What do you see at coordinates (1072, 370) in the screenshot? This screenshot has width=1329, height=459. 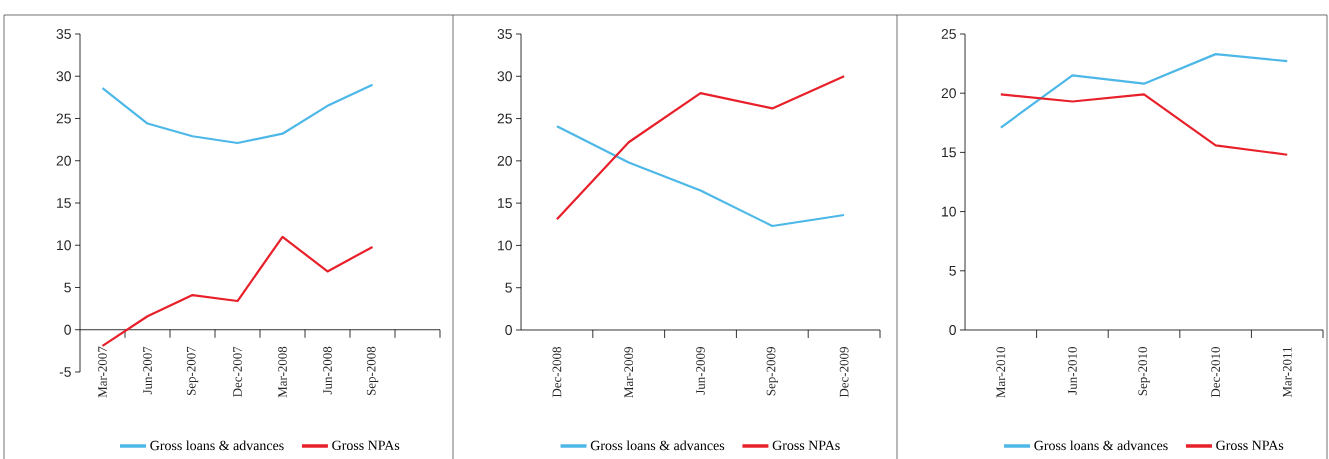 I see `x-tick-label: Jun-2010` at bounding box center [1072, 370].